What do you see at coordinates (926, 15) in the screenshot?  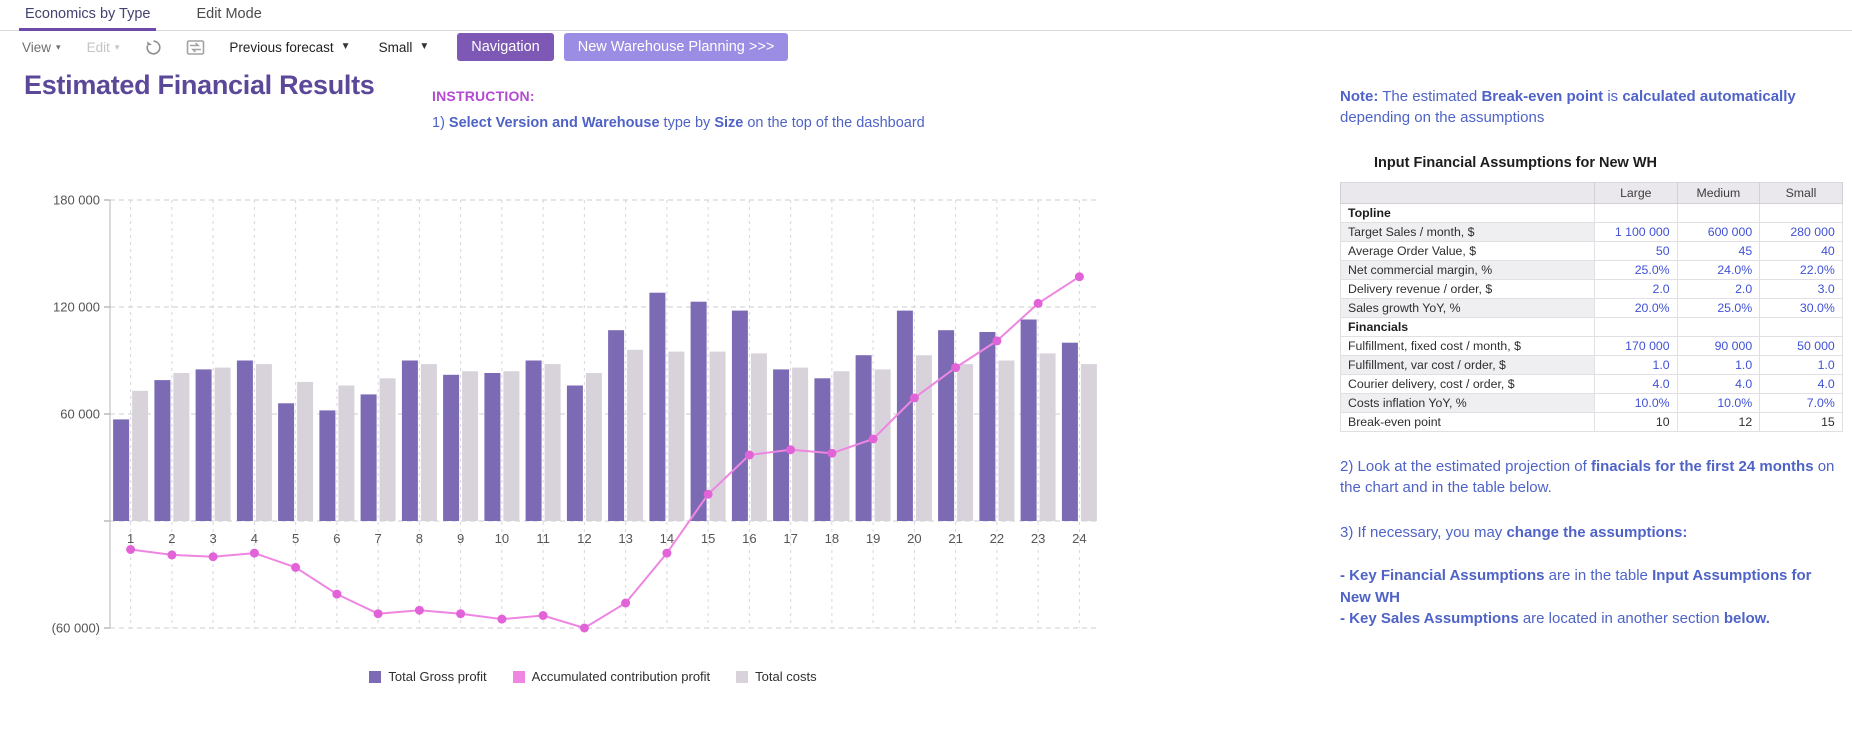 I see `sheet-tab-bar: Economics by Type Edit Mode` at bounding box center [926, 15].